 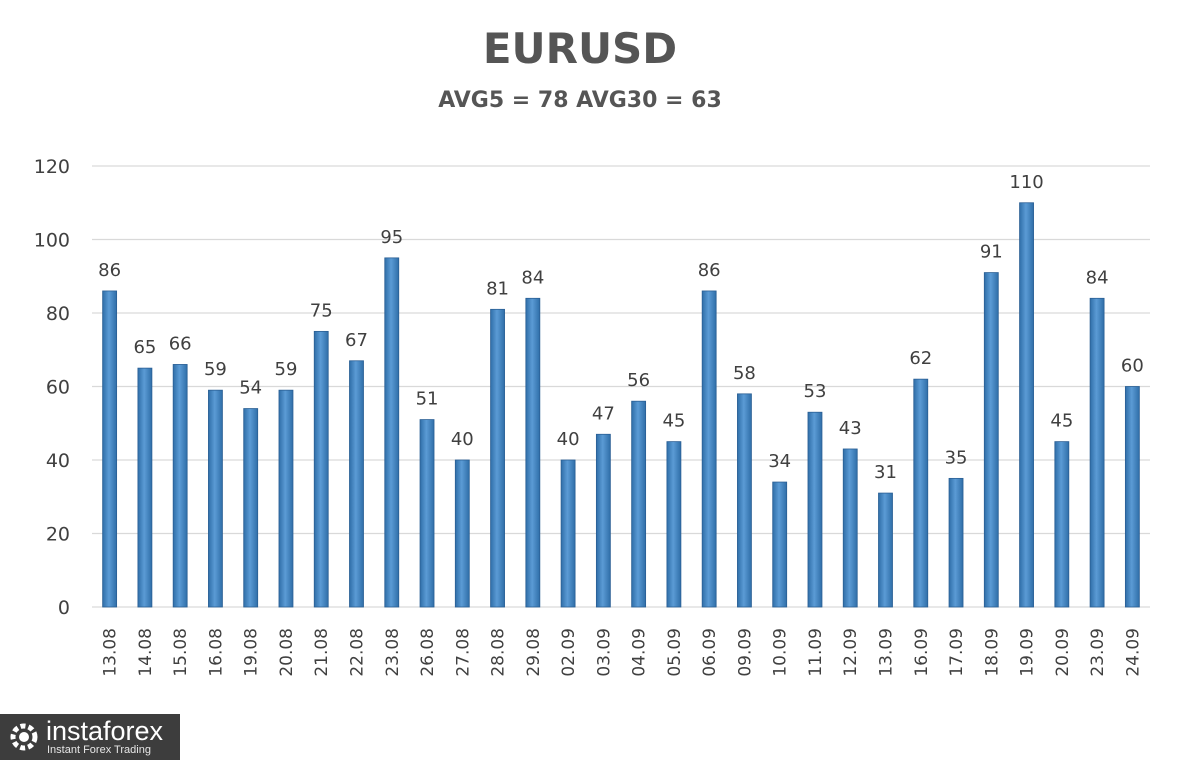 What do you see at coordinates (180, 343) in the screenshot?
I see `data-label: 66` at bounding box center [180, 343].